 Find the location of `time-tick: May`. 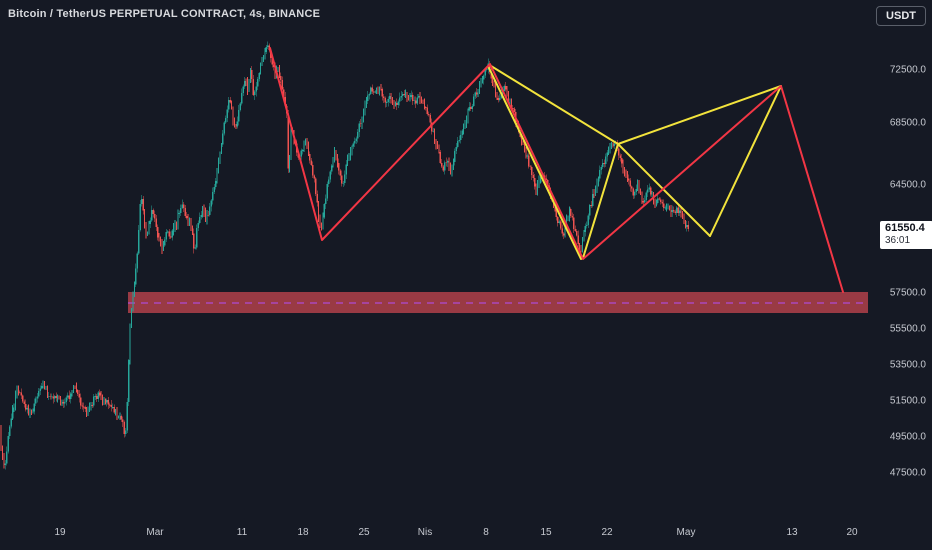

time-tick: May is located at coordinates (686, 532).